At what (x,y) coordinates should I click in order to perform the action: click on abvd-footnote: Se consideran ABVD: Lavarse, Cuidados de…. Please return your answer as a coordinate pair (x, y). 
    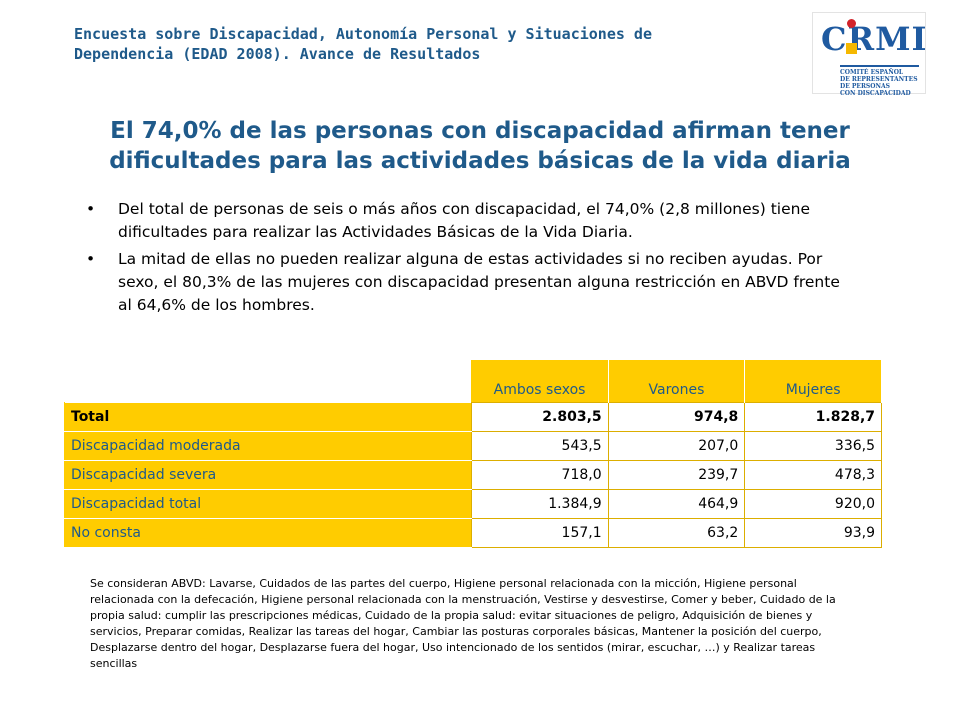
    Looking at the image, I should click on (463, 623).